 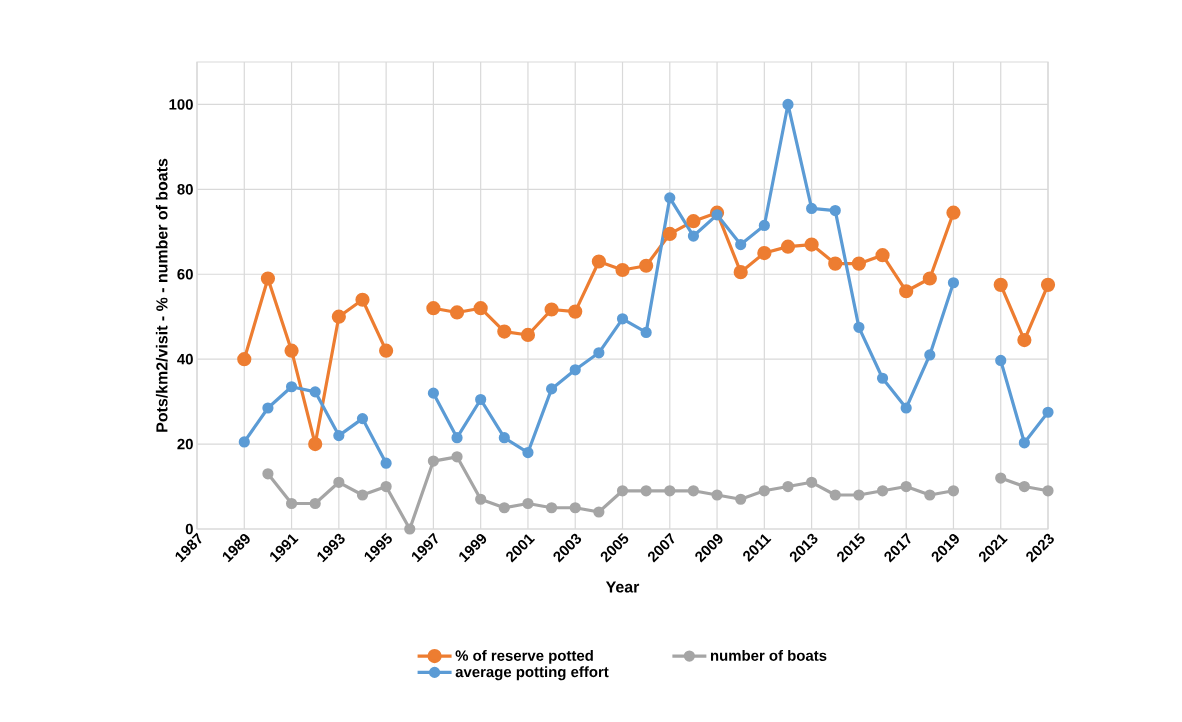 I want to click on legend-label: % of reserve potted, so click(x=524, y=656).